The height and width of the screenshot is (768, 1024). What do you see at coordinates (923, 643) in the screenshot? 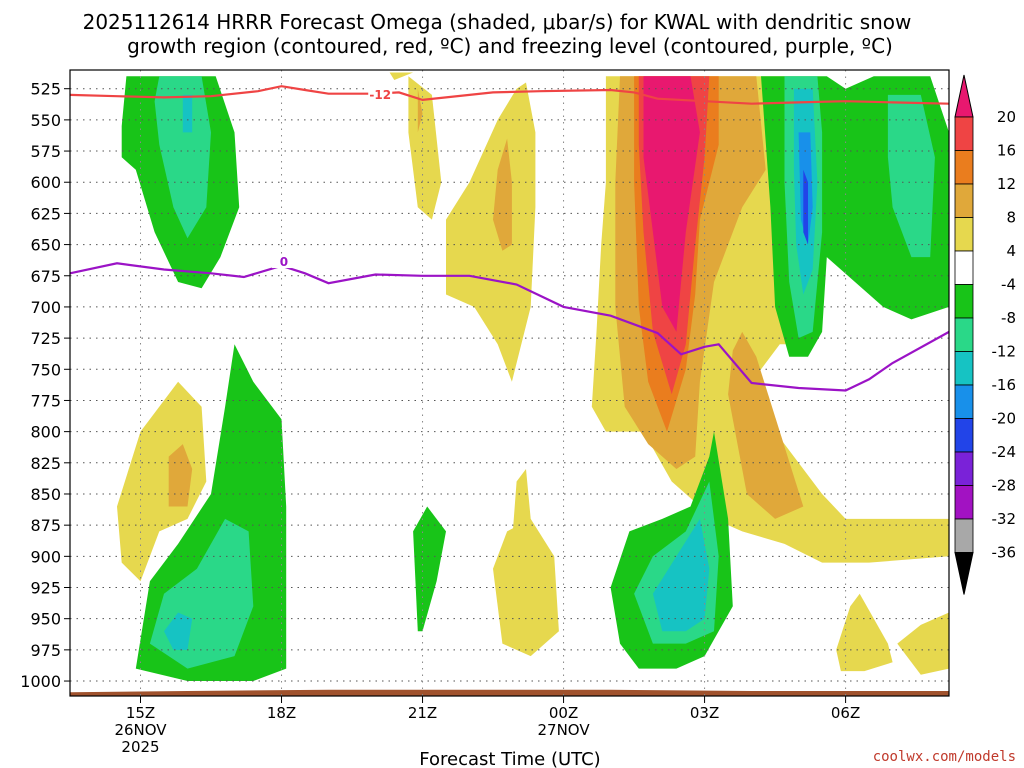
I see `omega-region-yellow-07z-low` at bounding box center [923, 643].